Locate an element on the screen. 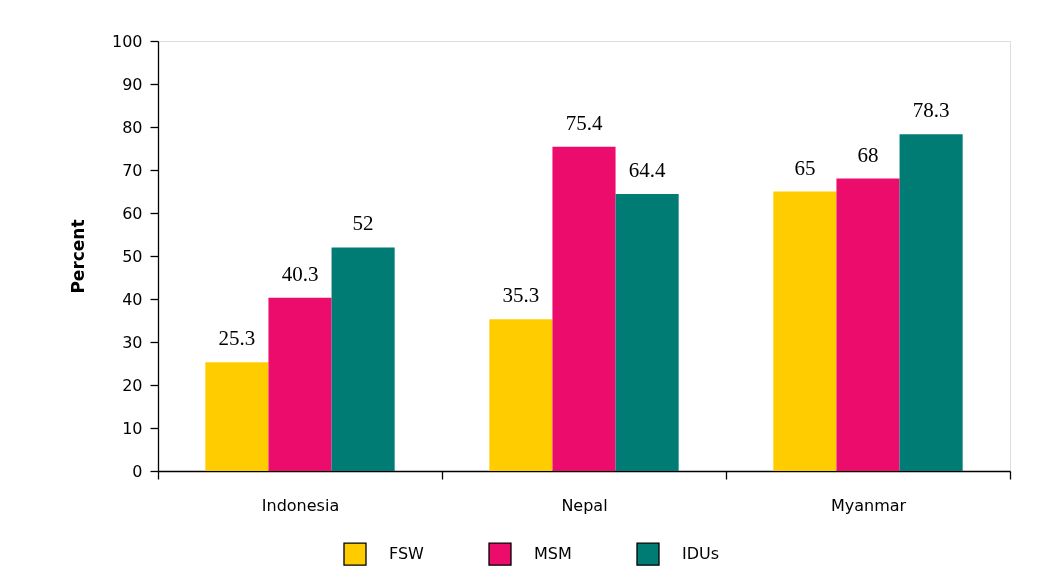 The width and height of the screenshot is (1049, 585). data-label: 40.3 is located at coordinates (300, 273).